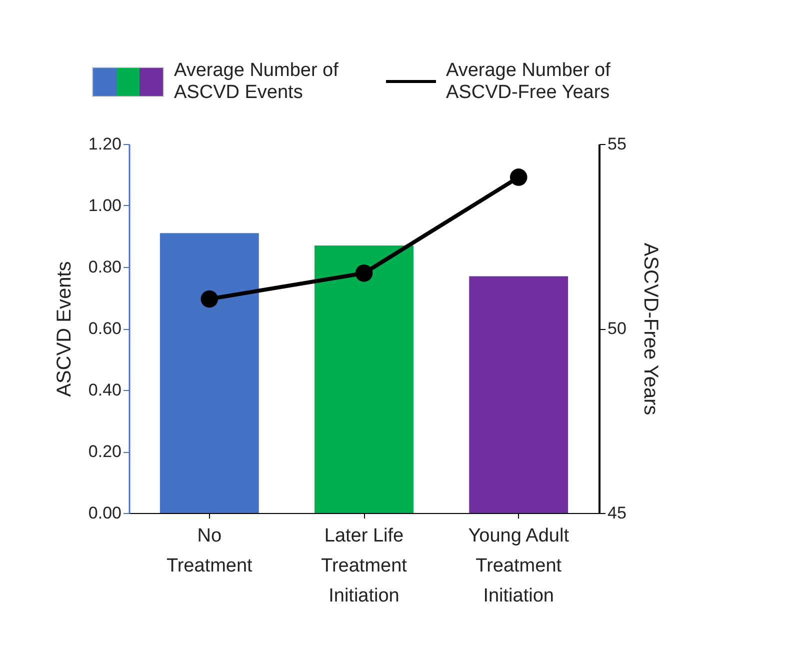  What do you see at coordinates (105, 205) in the screenshot?
I see `y-tick-label: 1.00` at bounding box center [105, 205].